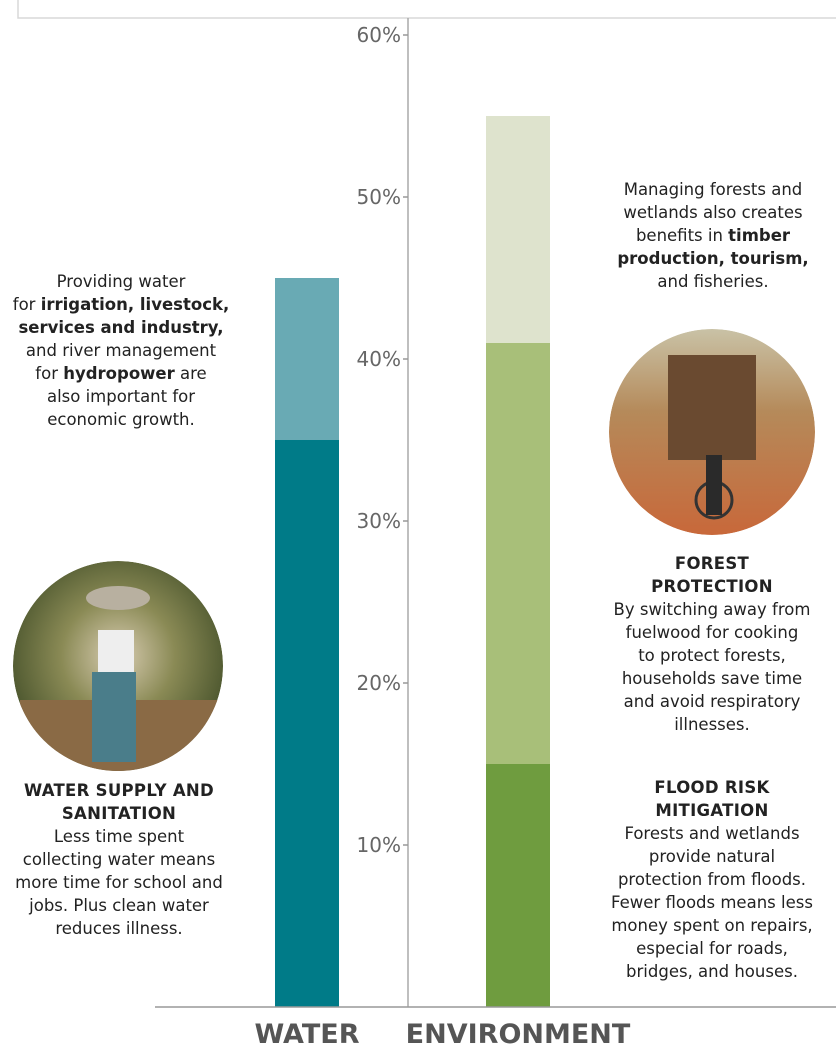 Image resolution: width=836 pixels, height=1049 pixels. Describe the element at coordinates (121, 327) in the screenshot. I see `annotation-text: services and industry,` at that location.